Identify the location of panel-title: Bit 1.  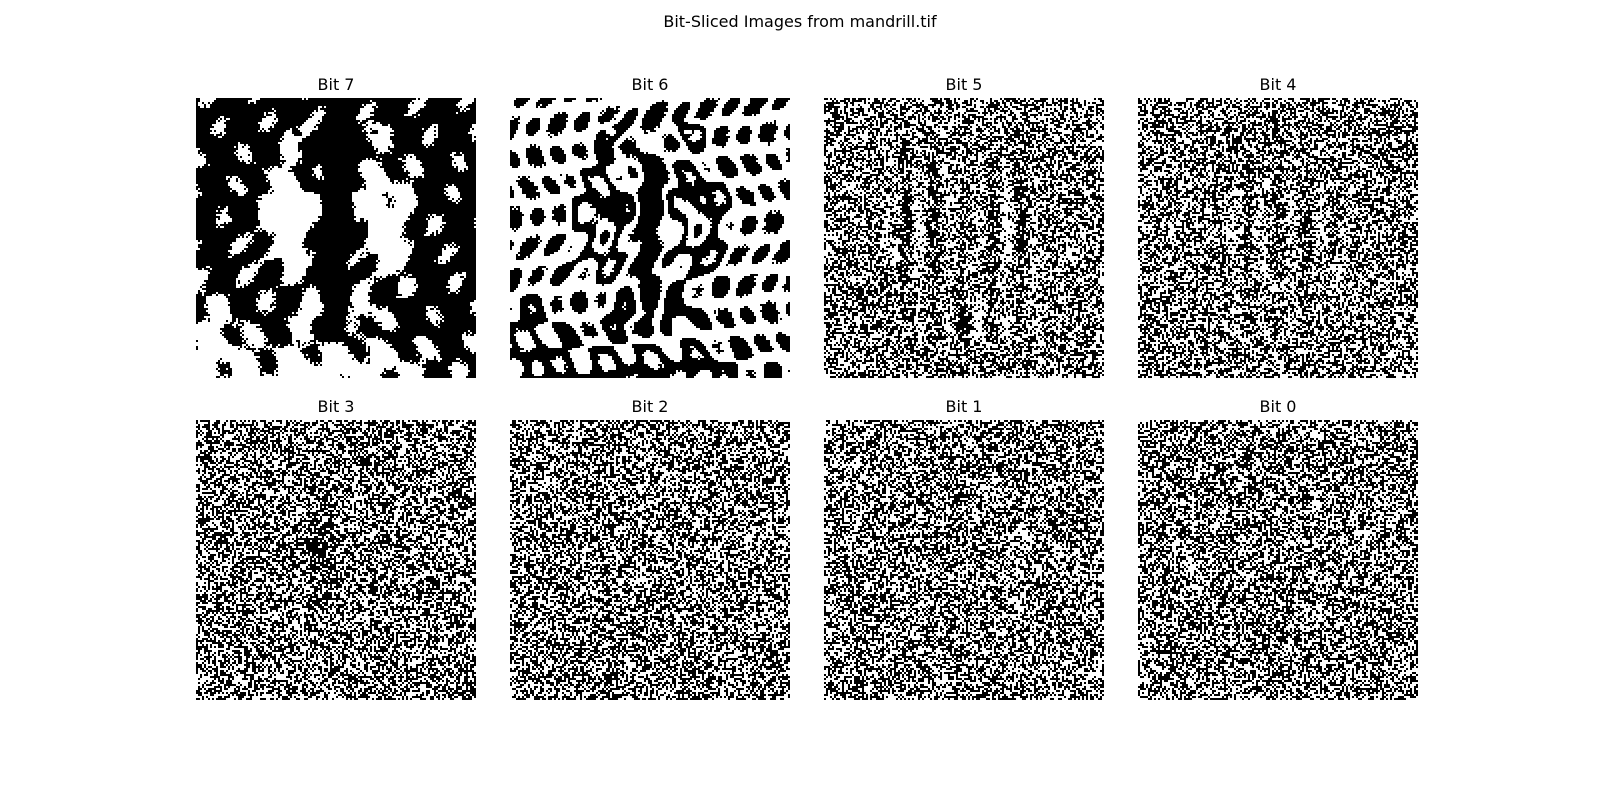
(964, 406).